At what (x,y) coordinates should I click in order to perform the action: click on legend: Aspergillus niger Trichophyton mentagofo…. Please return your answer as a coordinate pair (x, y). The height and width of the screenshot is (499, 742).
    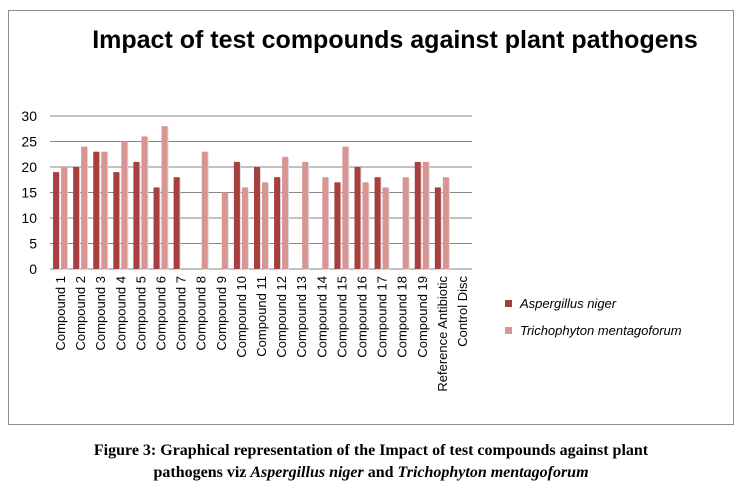
    Looking at the image, I should click on (593, 323).